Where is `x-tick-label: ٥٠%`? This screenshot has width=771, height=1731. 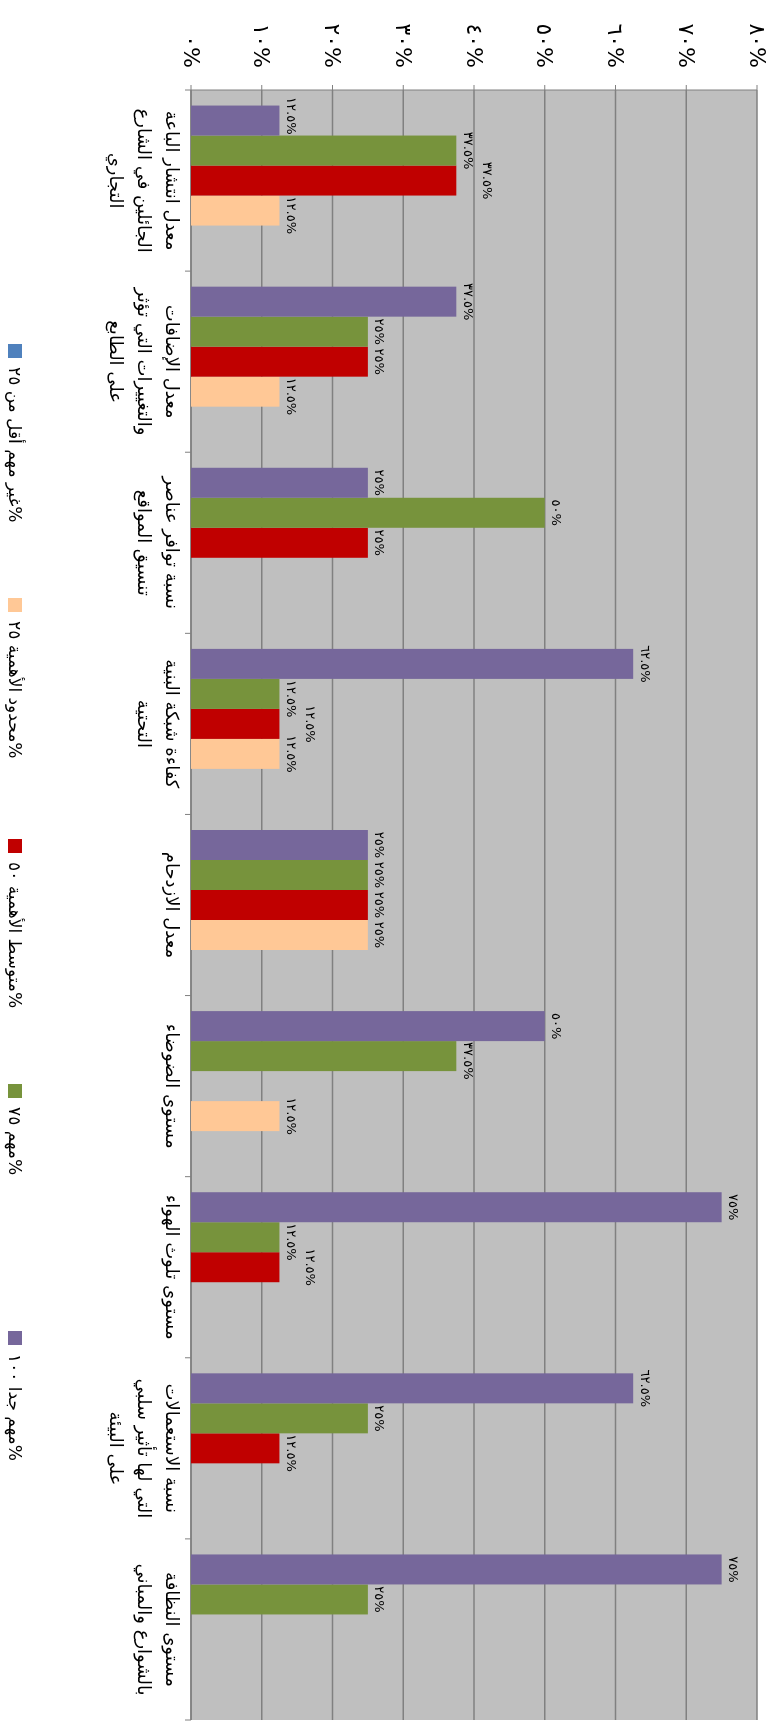 x-tick-label: ٥٠% is located at coordinates (545, 45).